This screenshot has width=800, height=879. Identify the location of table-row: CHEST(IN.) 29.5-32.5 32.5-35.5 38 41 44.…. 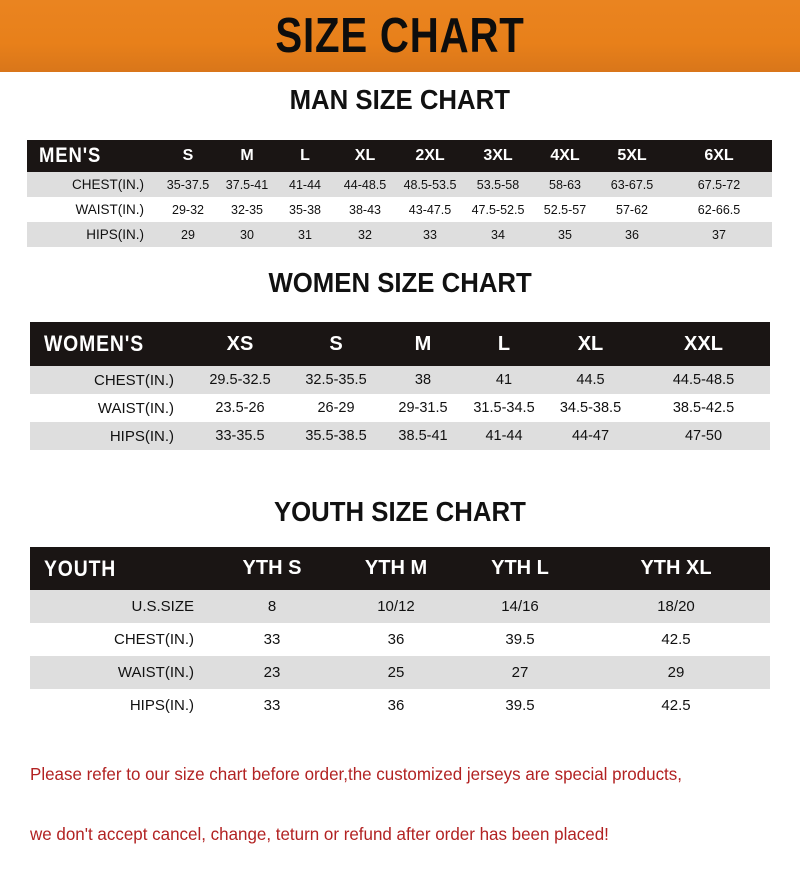
(400, 380).